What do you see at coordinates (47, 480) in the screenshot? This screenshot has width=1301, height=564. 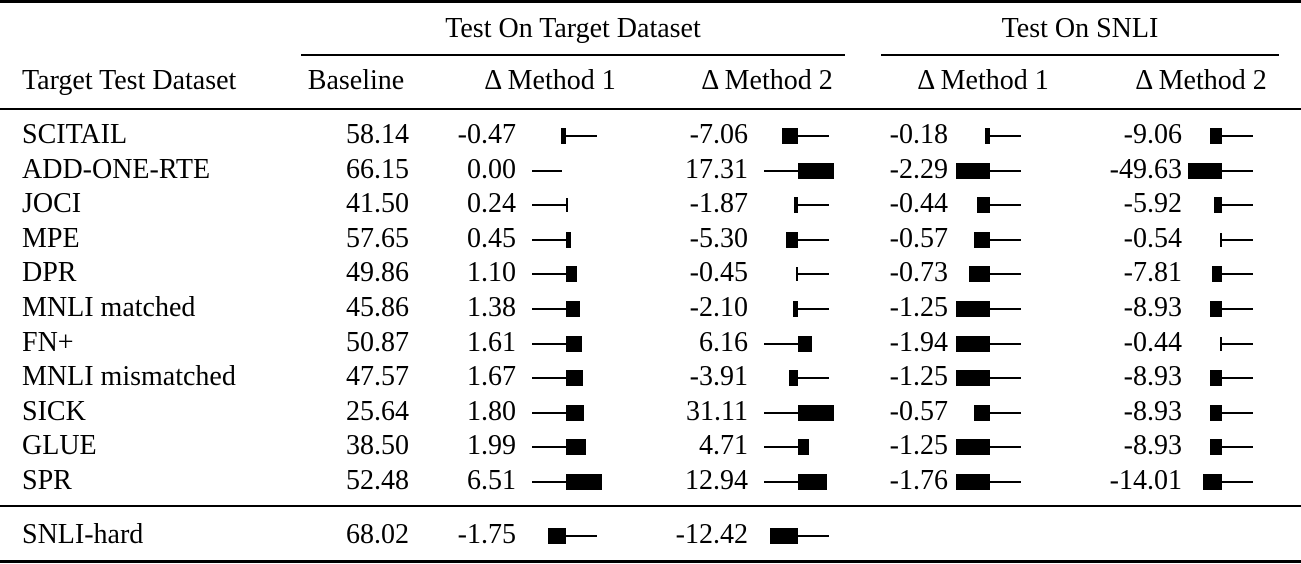 I see `row-dataset: SPR` at bounding box center [47, 480].